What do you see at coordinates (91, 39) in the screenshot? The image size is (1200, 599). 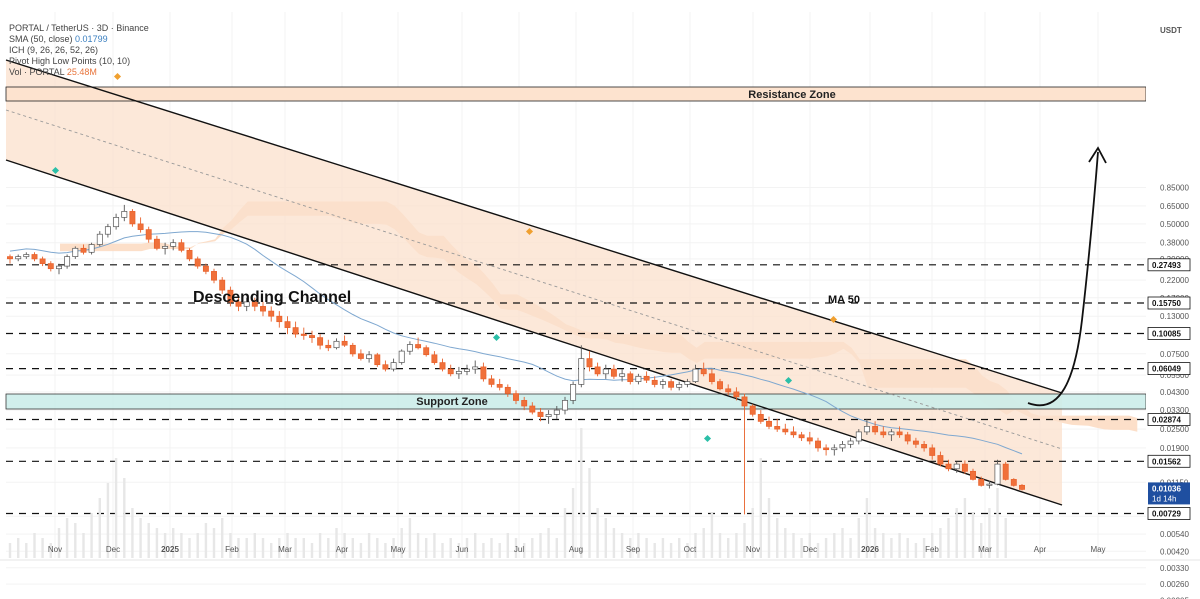 I see `sma-legend-value: 0.01799` at bounding box center [91, 39].